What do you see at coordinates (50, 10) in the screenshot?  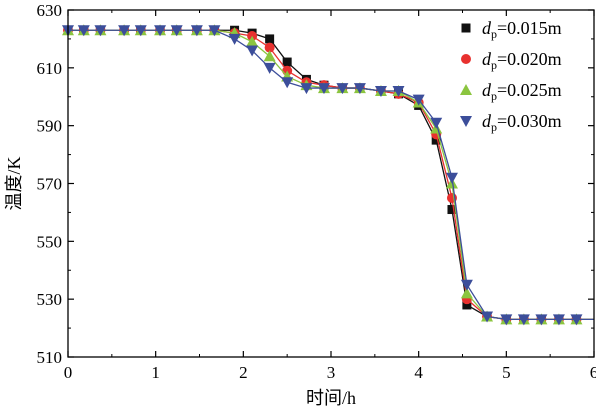 I see `y-tick-label: 630` at bounding box center [50, 10].